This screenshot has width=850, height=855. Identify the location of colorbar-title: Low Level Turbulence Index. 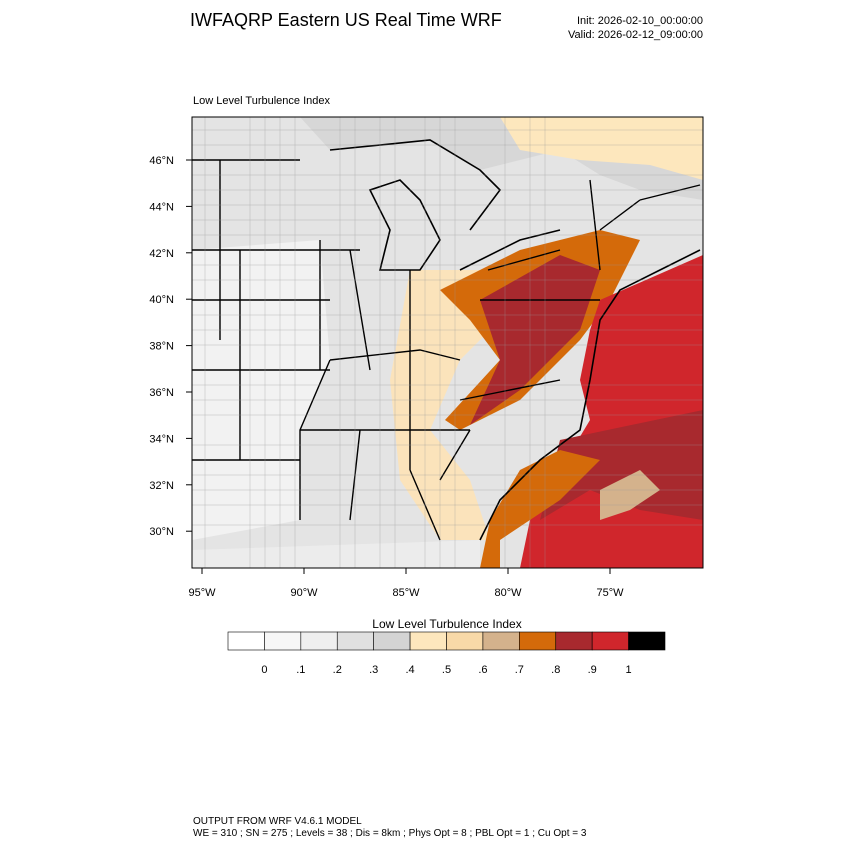
(446, 624).